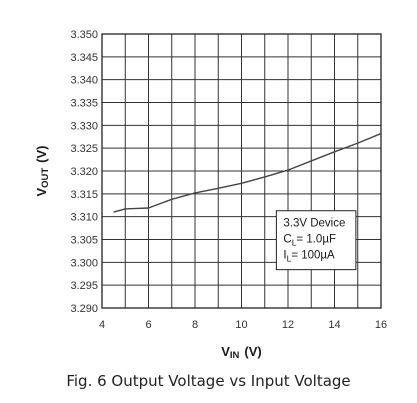  Describe the element at coordinates (41, 192) in the screenshot. I see `y-axis-symbol: V` at that location.